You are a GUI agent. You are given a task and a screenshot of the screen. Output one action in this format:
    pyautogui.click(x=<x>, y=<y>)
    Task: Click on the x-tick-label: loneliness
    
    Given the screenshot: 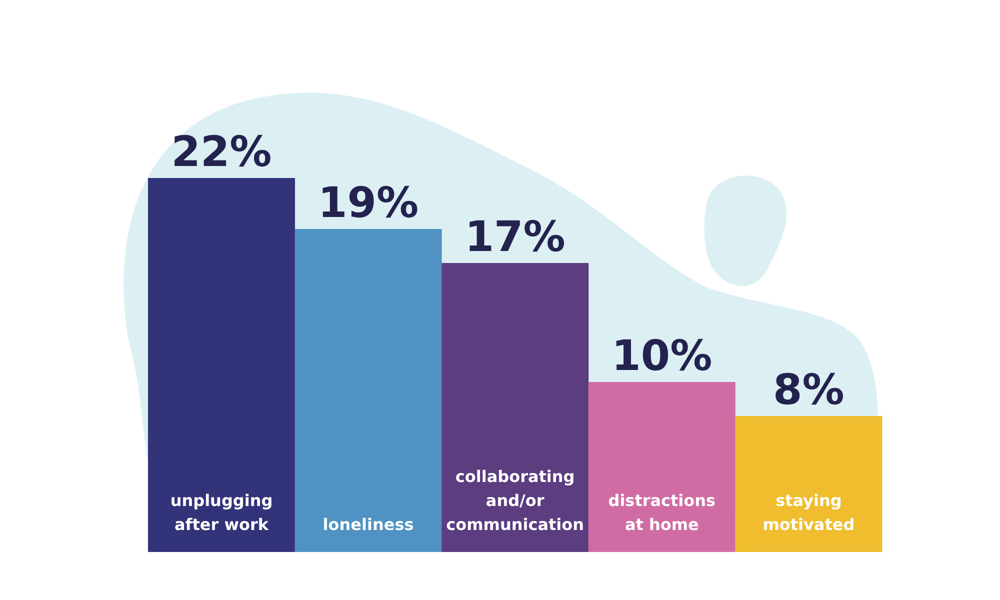 What is the action you would take?
    pyautogui.click(x=368, y=524)
    